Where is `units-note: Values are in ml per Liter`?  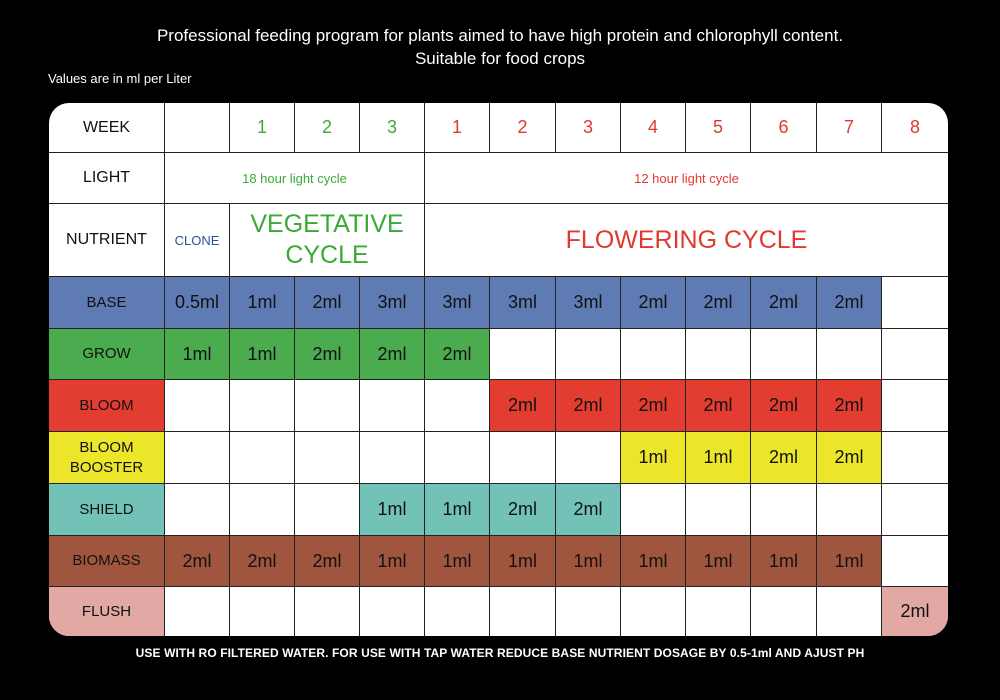
units-note: Values are in ml per Liter is located at coordinates (120, 78).